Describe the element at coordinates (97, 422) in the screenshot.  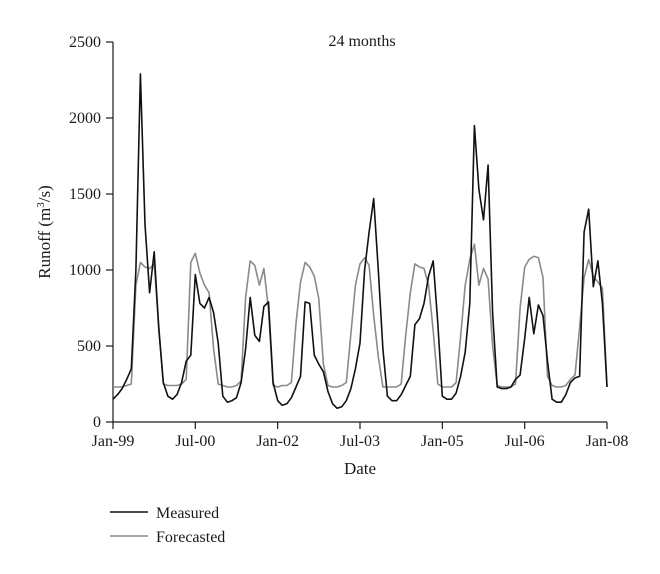
I see `y-tick-label: 0` at that location.